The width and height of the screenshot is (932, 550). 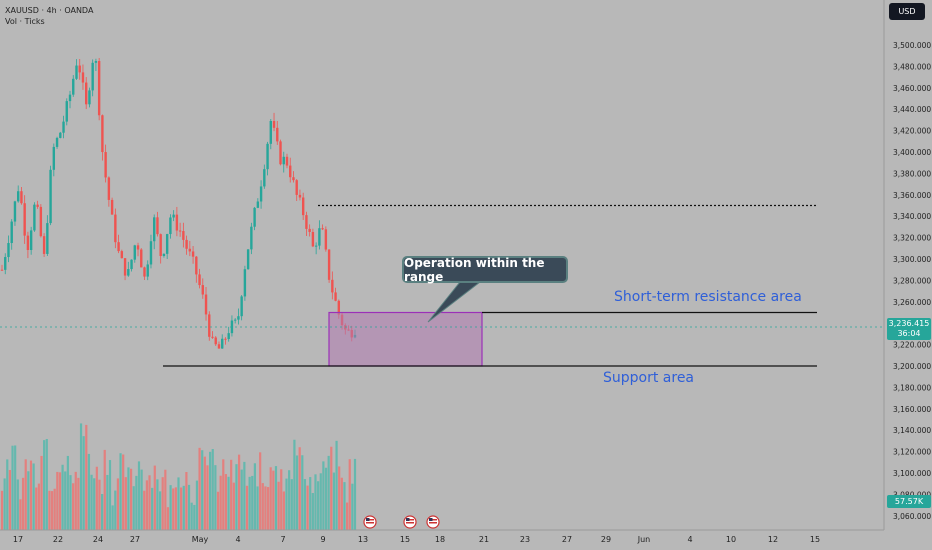 What do you see at coordinates (912, 173) in the screenshot?
I see `y-tick-label: 3,380.000` at bounding box center [912, 173].